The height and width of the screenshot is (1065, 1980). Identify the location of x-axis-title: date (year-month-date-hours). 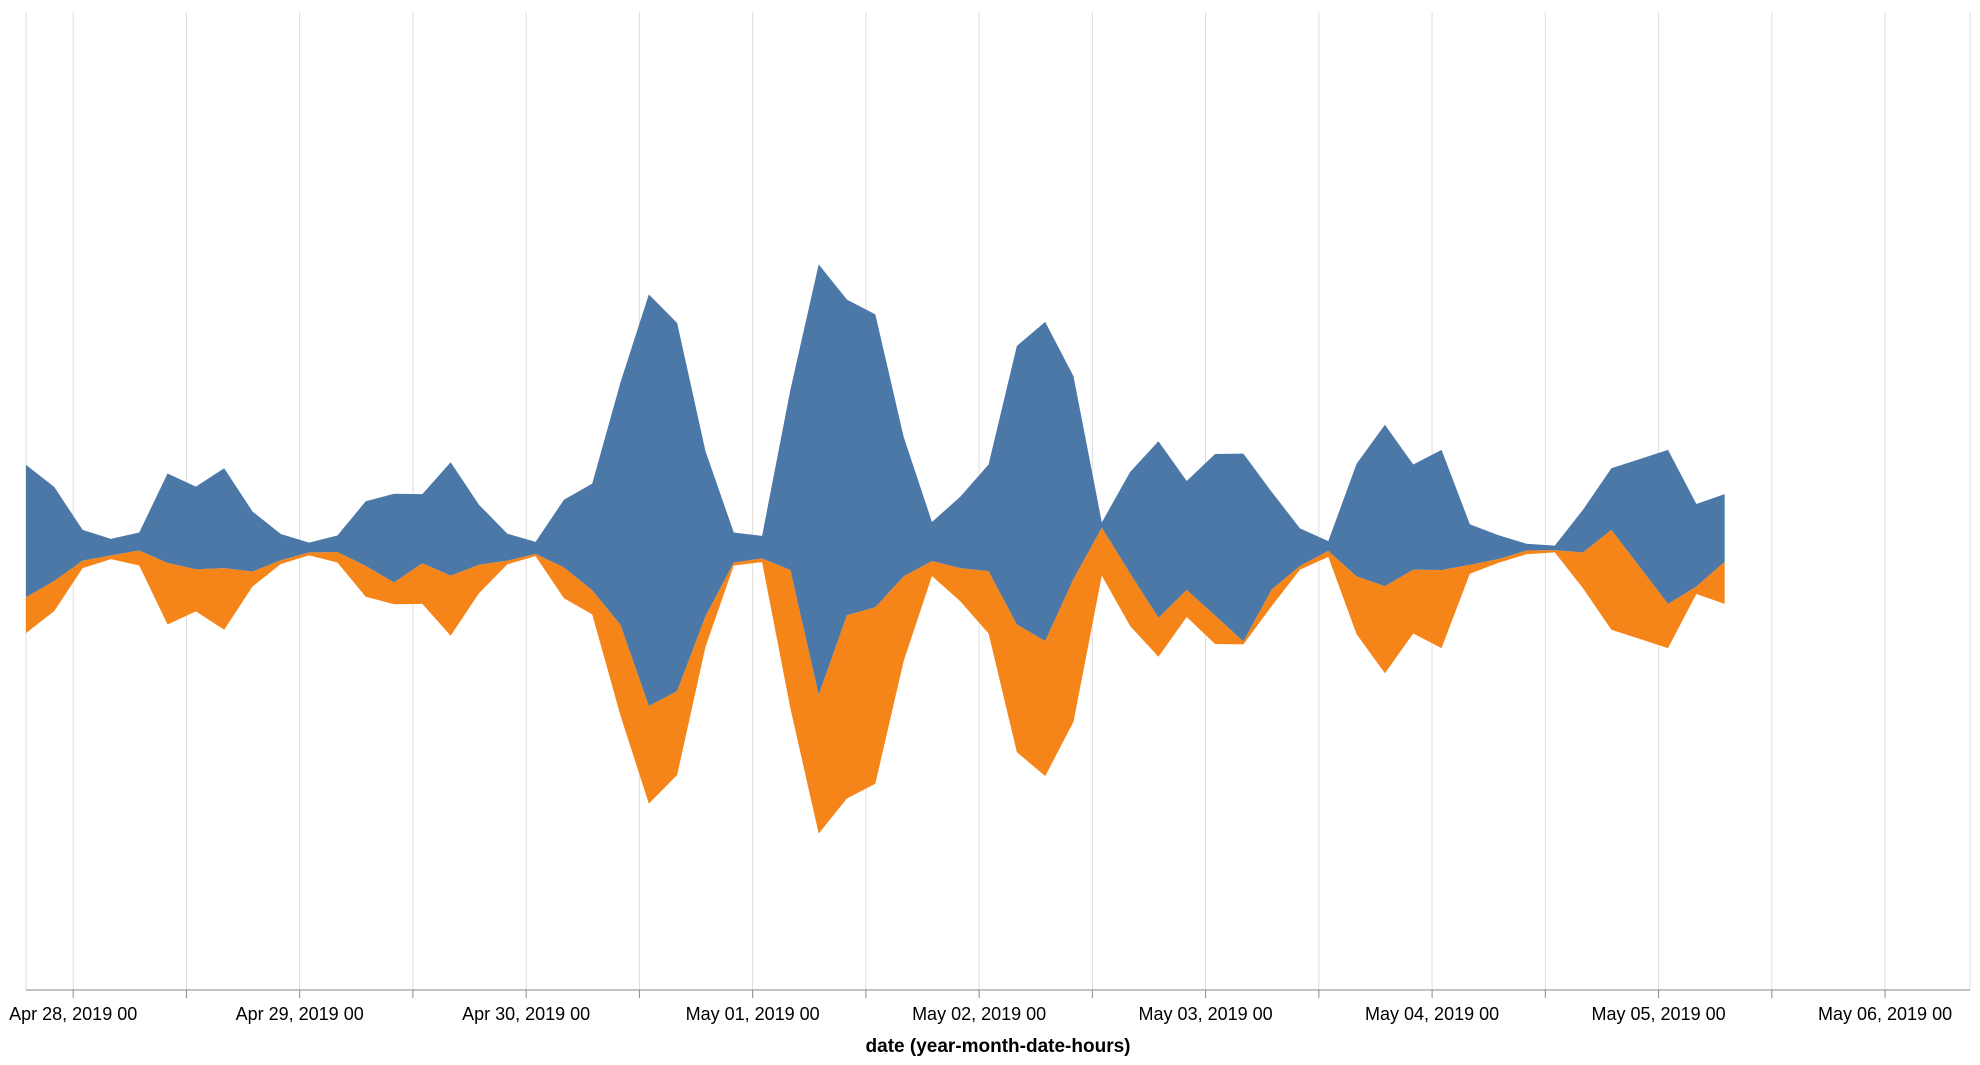
(998, 1046).